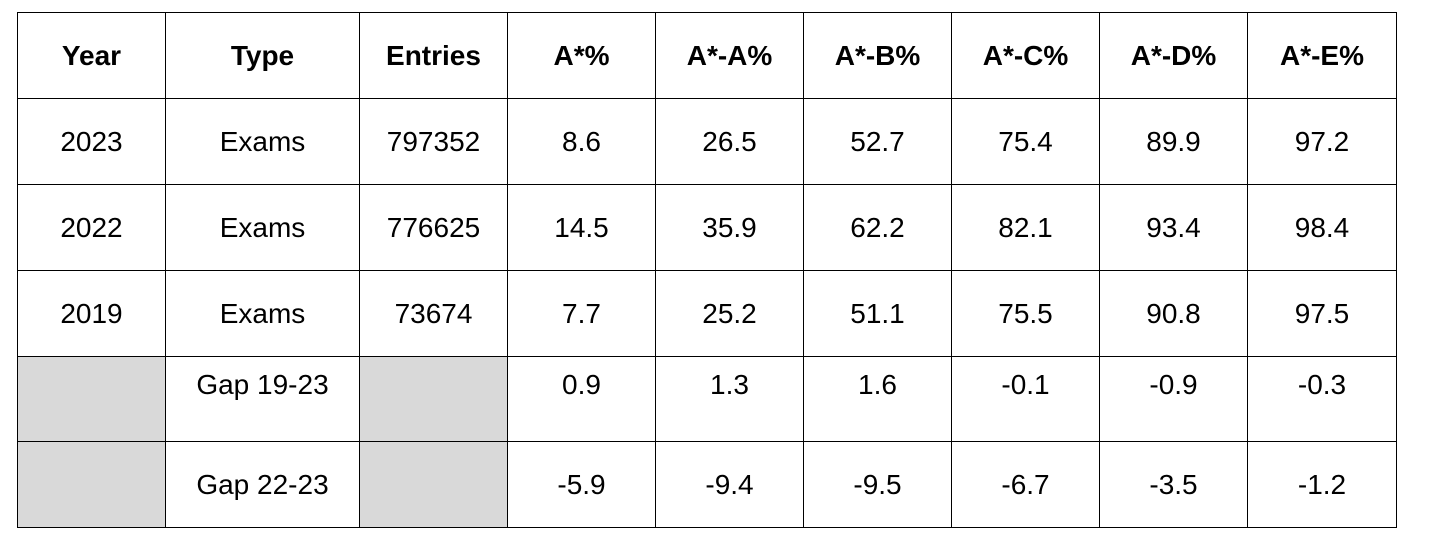  Describe the element at coordinates (1025, 141) in the screenshot. I see `cell-a-star-to-c: 75.4` at that location.